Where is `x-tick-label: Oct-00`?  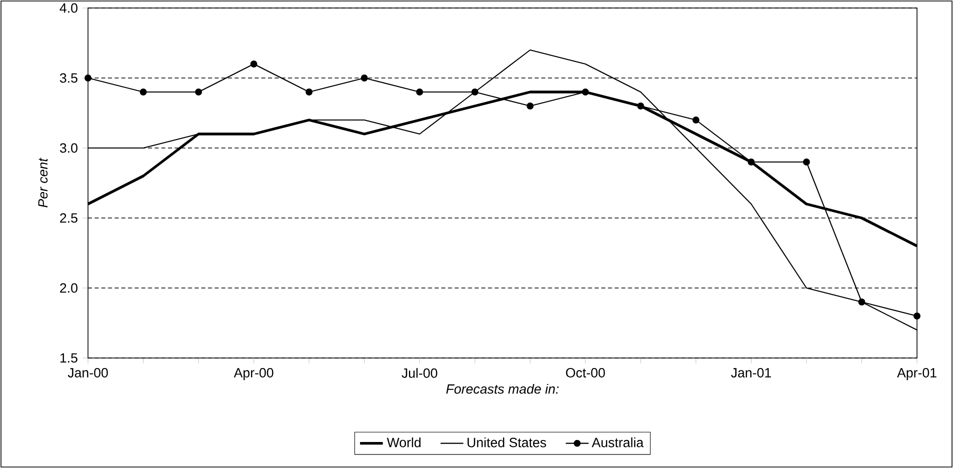 x-tick-label: Oct-00 is located at coordinates (585, 373).